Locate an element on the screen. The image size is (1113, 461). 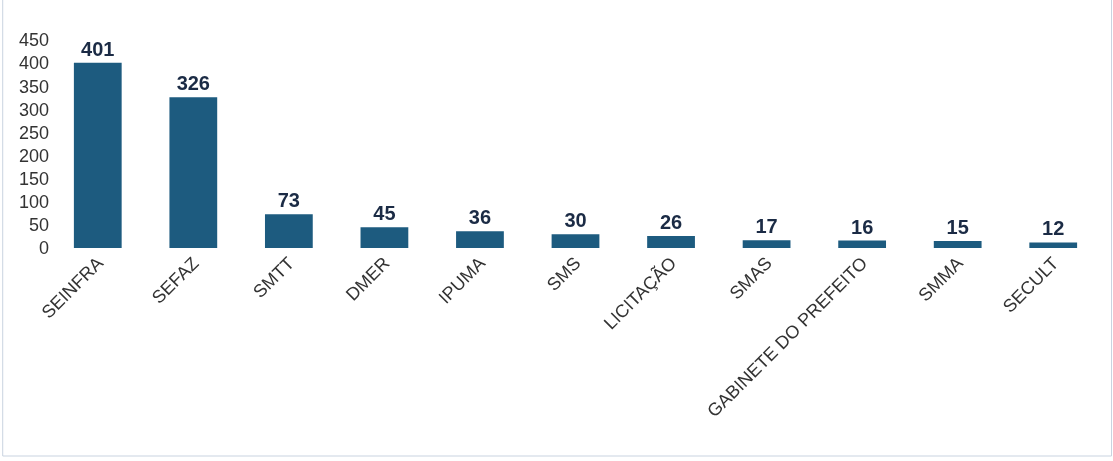
data-label: 12 is located at coordinates (1053, 228).